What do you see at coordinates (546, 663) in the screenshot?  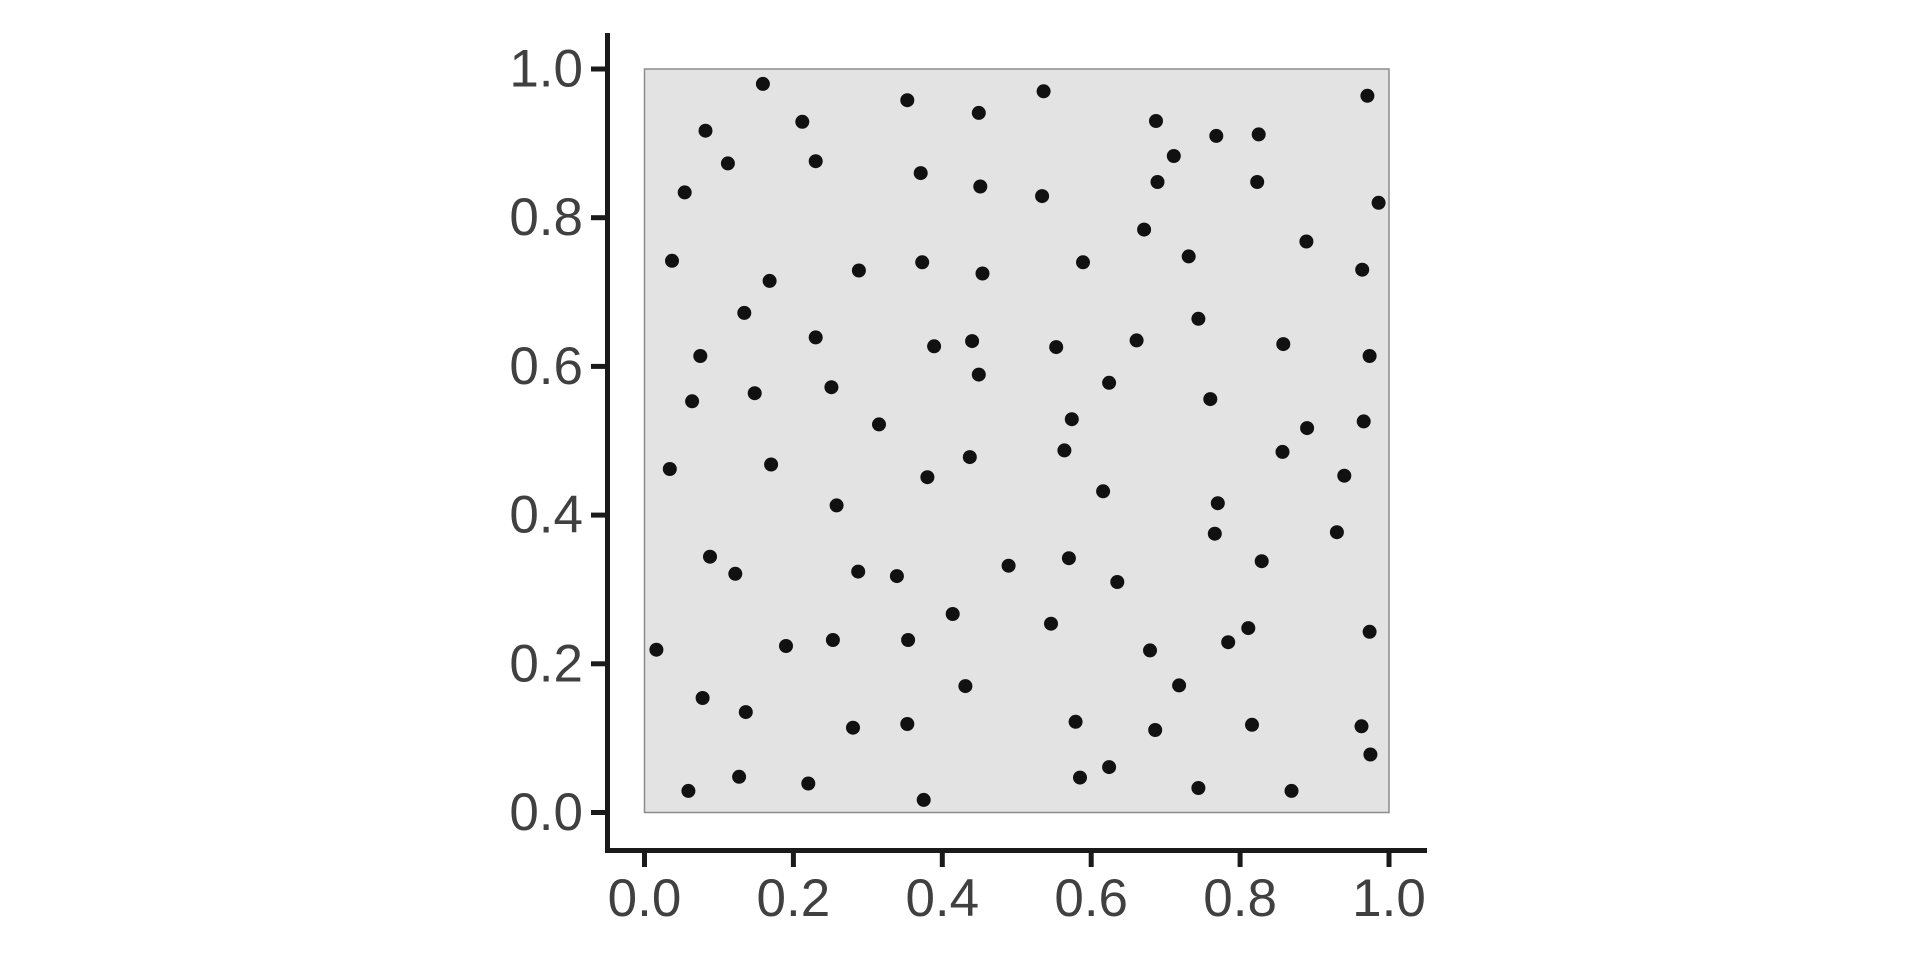 I see `y-tick-label: 0.2` at bounding box center [546, 663].